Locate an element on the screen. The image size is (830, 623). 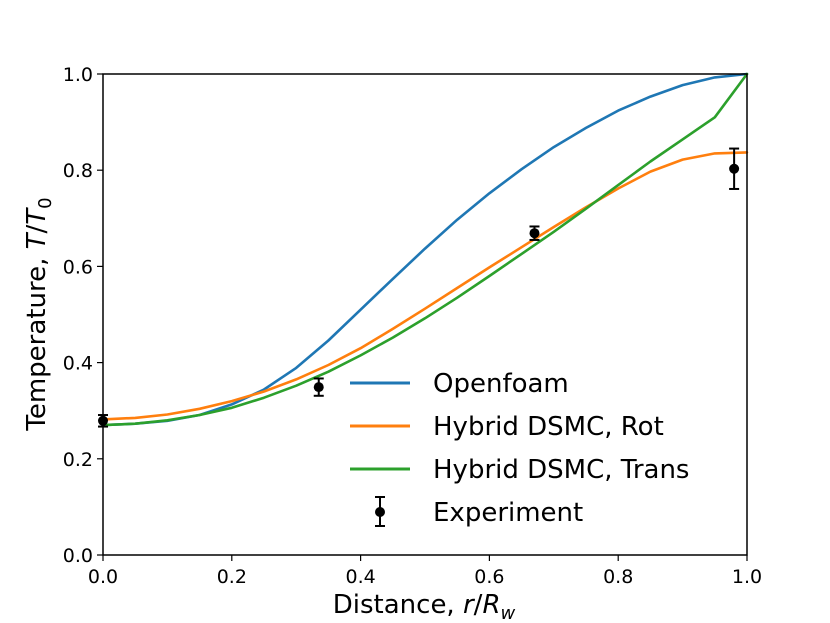
x-tick-label: 0.8 is located at coordinates (618, 577).